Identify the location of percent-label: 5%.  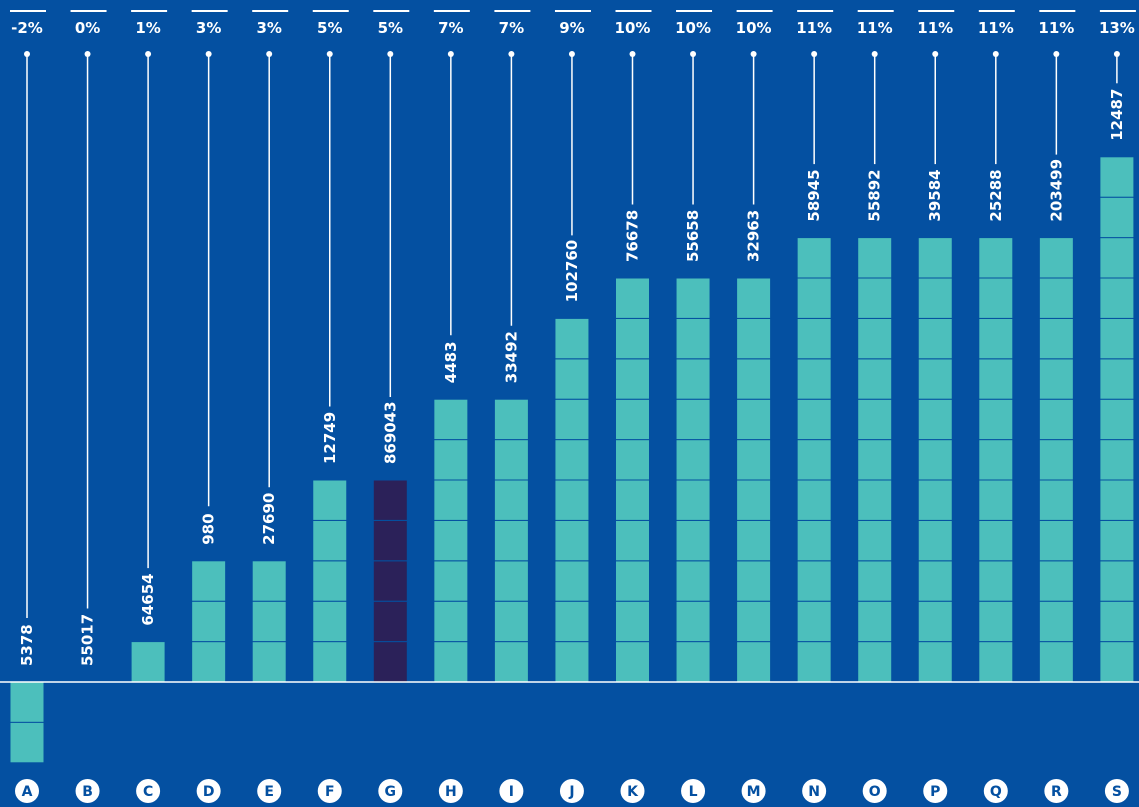
(390, 28).